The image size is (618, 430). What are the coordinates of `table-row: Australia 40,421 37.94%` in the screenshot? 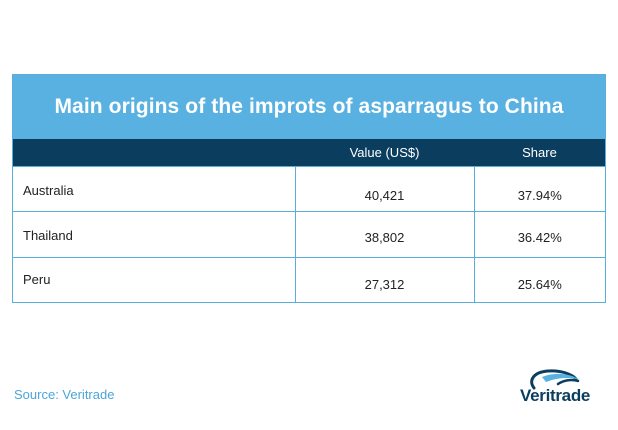 It's located at (309, 188).